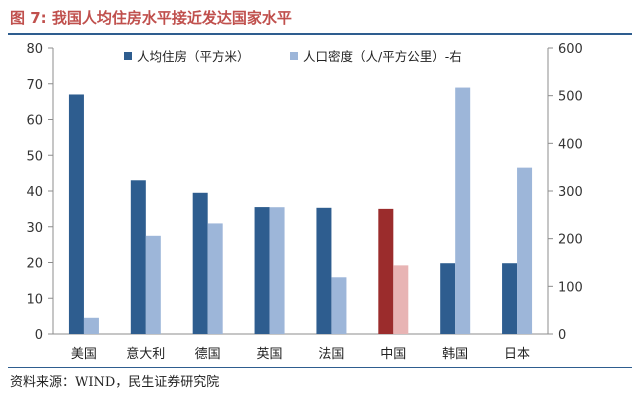  What do you see at coordinates (34, 121) in the screenshot?
I see `left-tick-label: 60` at bounding box center [34, 121].